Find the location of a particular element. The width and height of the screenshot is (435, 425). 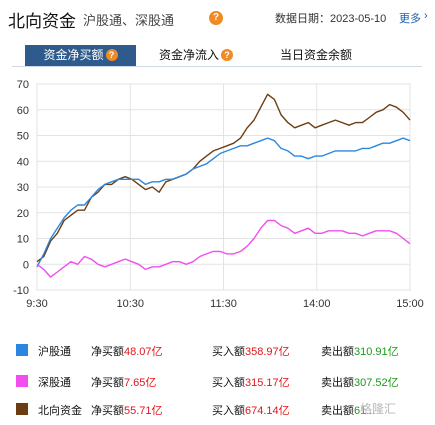

watermark-logo: 格隆汇 is located at coordinates (378, 409).